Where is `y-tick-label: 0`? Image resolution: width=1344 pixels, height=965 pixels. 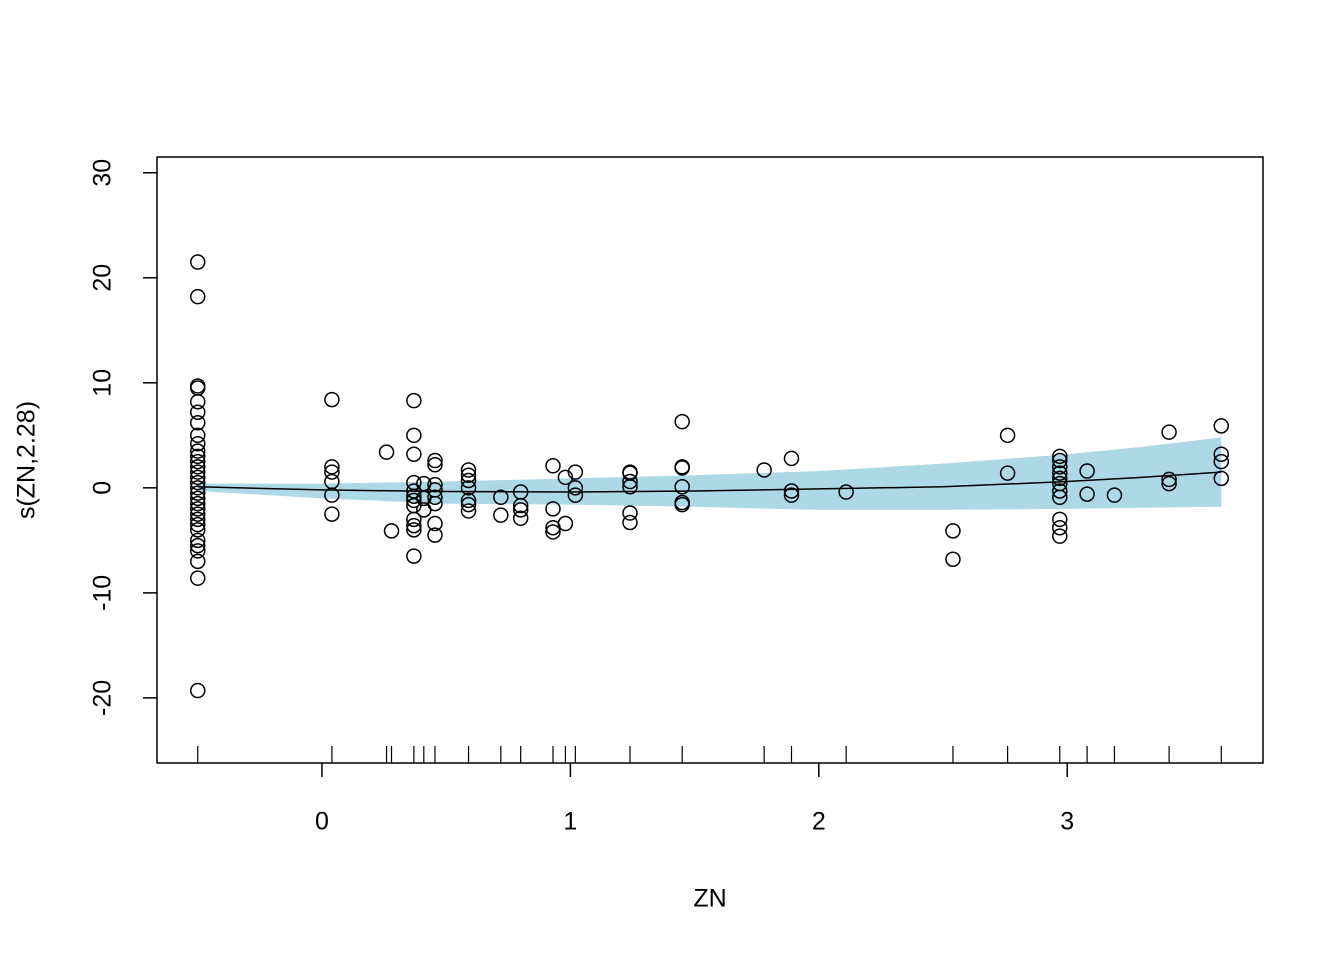 y-tick-label: 0 is located at coordinates (103, 488).